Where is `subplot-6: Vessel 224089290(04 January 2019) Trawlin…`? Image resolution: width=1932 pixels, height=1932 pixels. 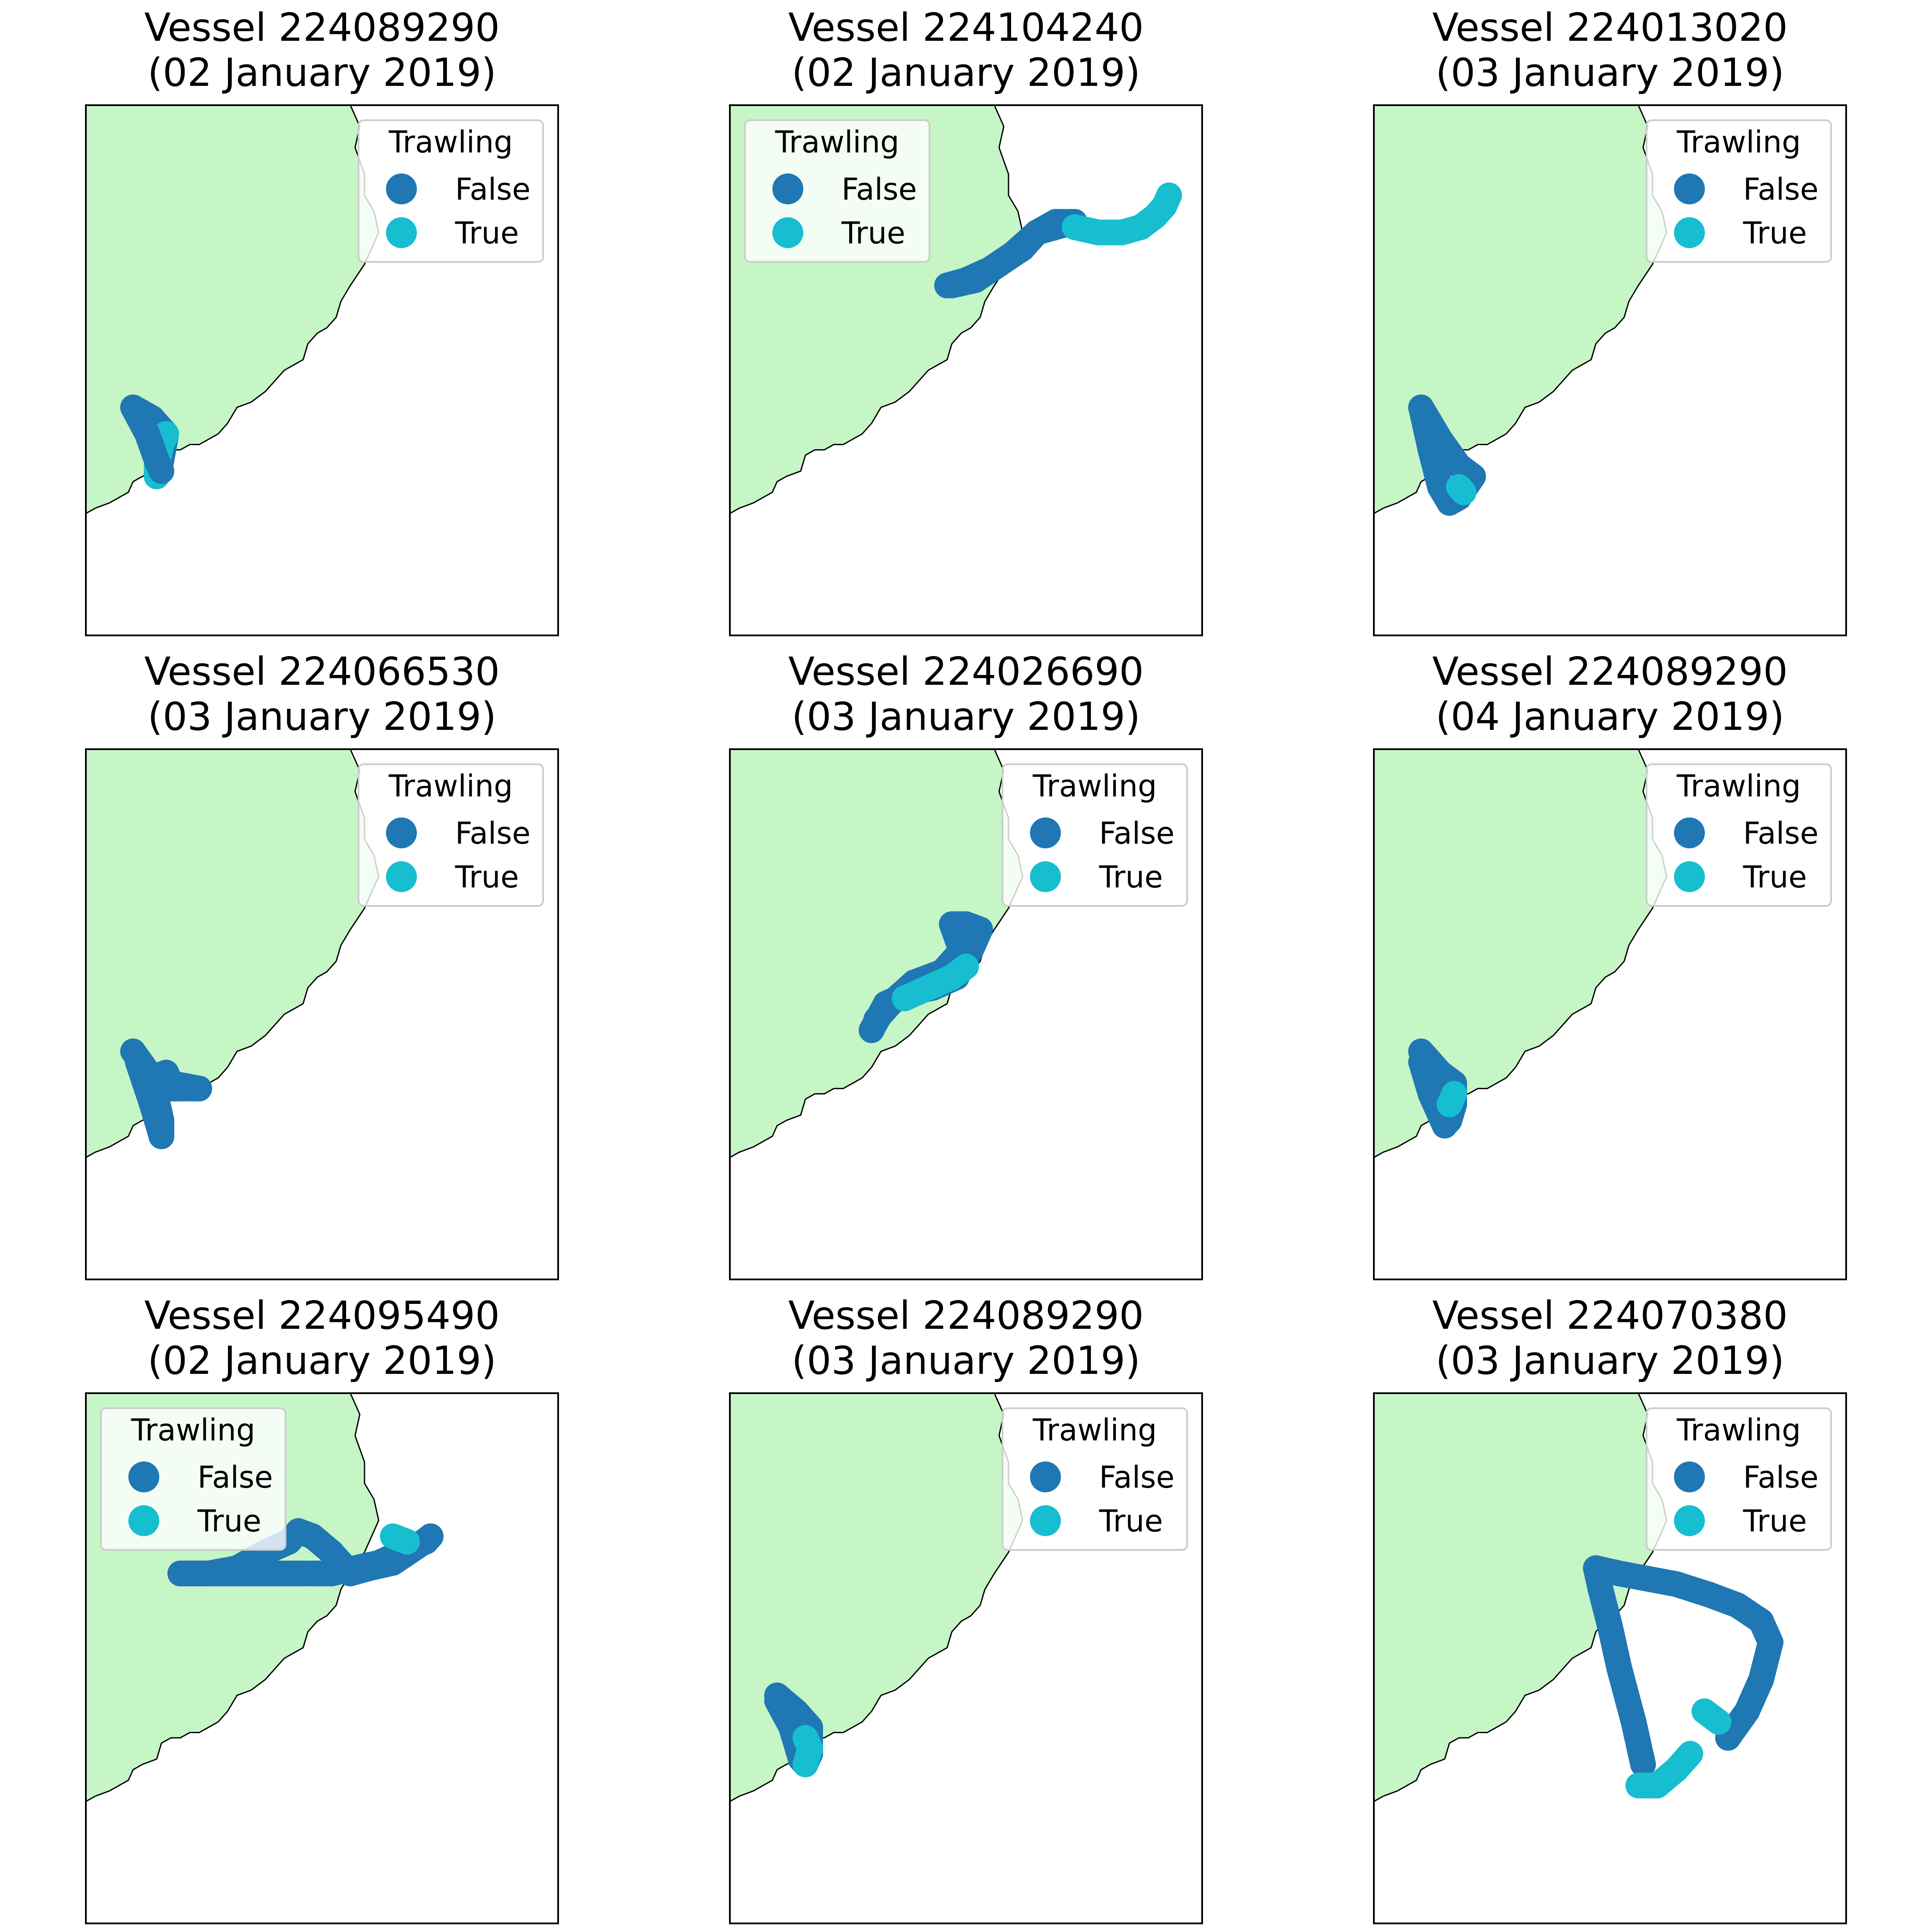
subplot-6: Vessel 224089290(04 January 2019) Trawlin… is located at coordinates (1610, 965).